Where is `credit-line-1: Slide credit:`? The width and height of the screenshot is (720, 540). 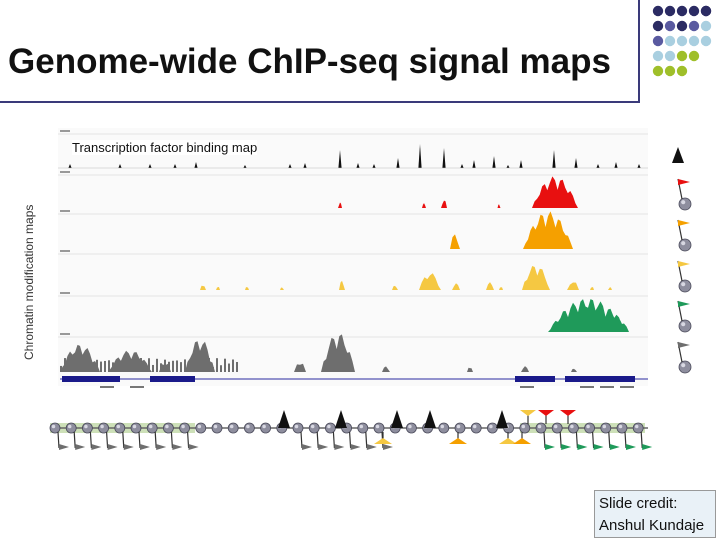
credit-line-1: Slide credit: is located at coordinates (638, 503).